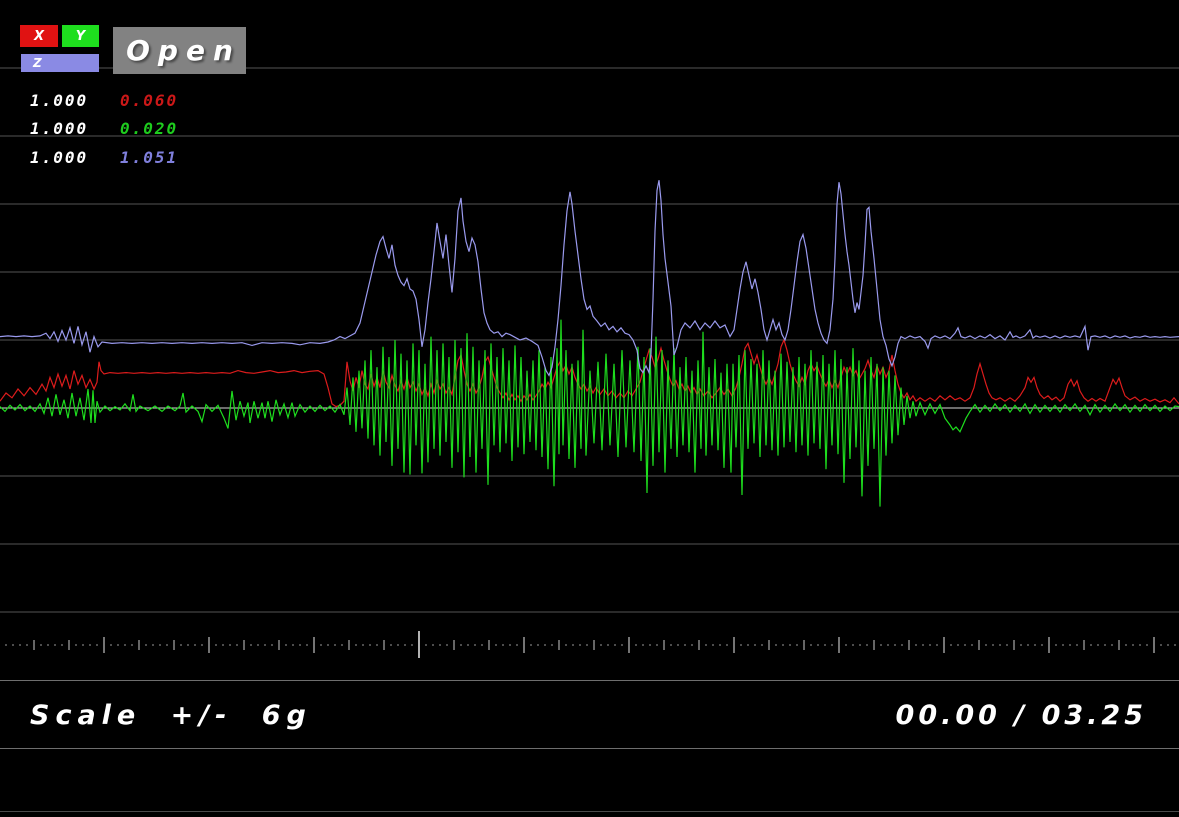 This screenshot has height=817, width=1179. What do you see at coordinates (59, 157) in the screenshot?
I see `gain-value-z: 1.000` at bounding box center [59, 157].